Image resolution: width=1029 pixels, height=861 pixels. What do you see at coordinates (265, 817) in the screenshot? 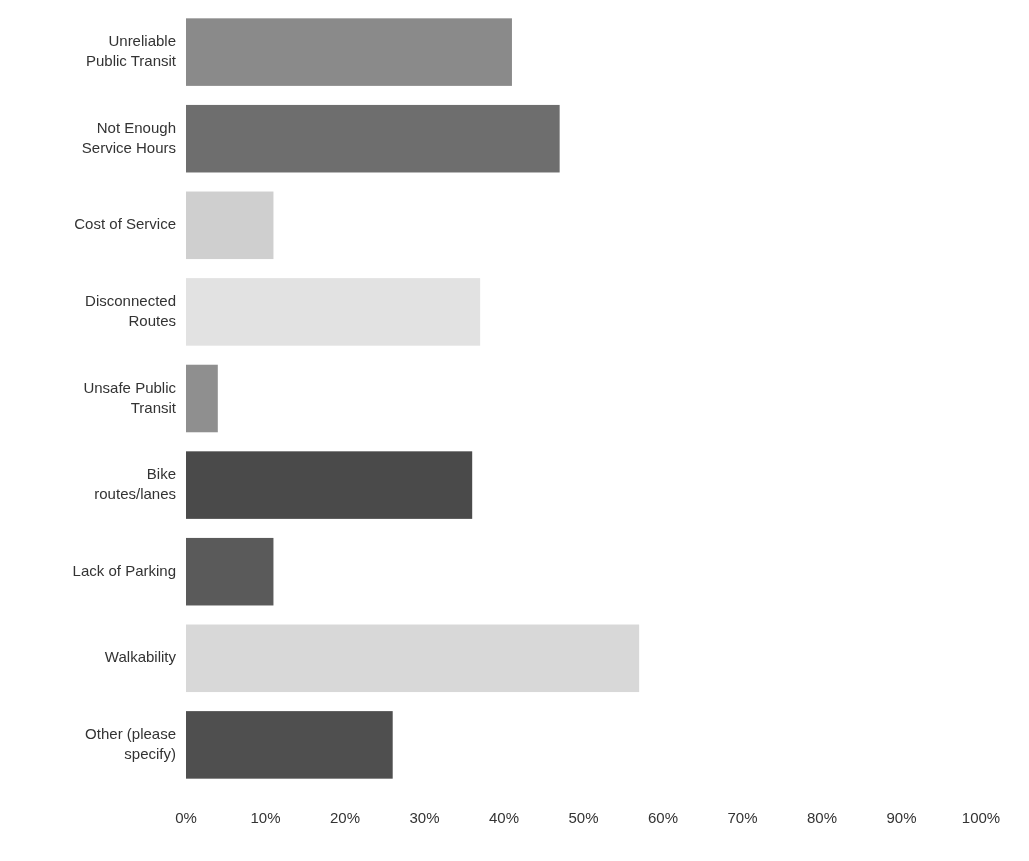
I see `x-tick-label: 10%` at bounding box center [265, 817].